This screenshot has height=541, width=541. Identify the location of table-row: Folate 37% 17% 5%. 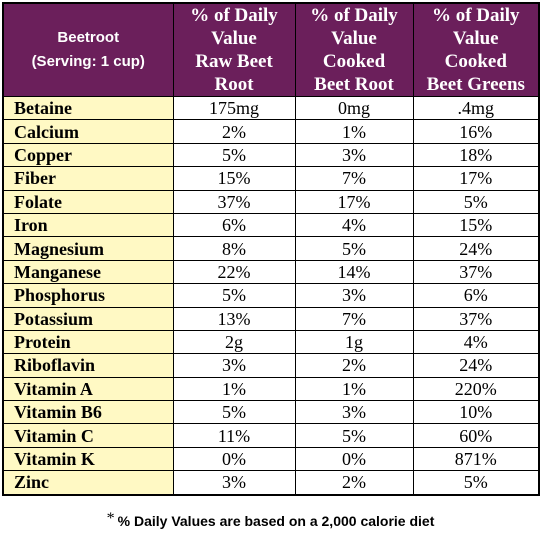
(271, 201).